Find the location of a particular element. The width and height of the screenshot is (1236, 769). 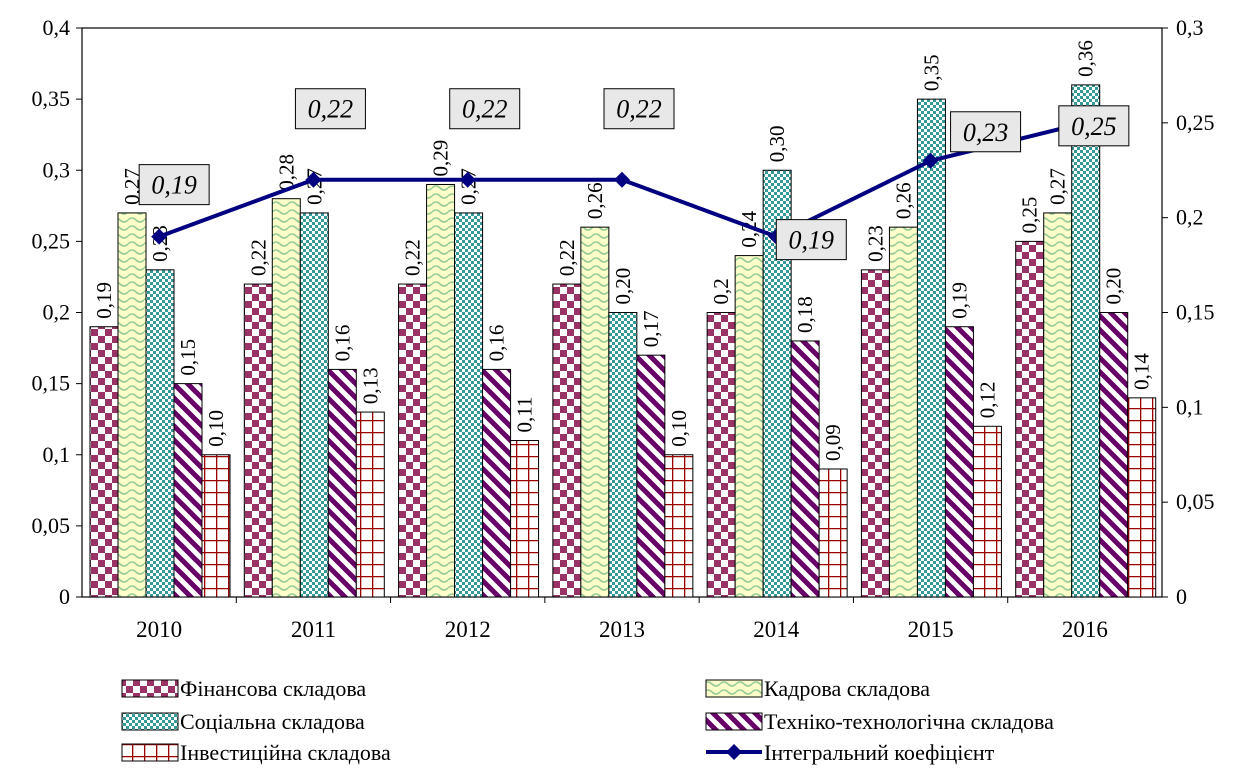

bar-value-label: 0,2 is located at coordinates (721, 291).